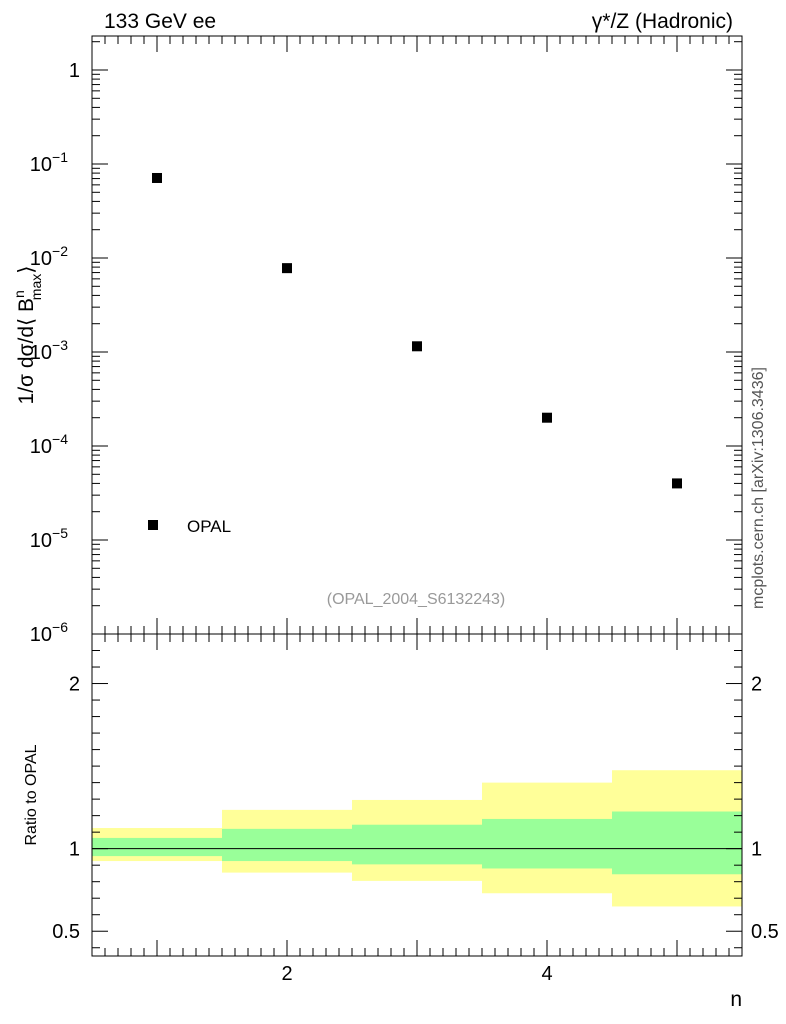 Image resolution: width=786 pixels, height=1024 pixels. I want to click on header-left-title: 133 GeV ee, so click(160, 21).